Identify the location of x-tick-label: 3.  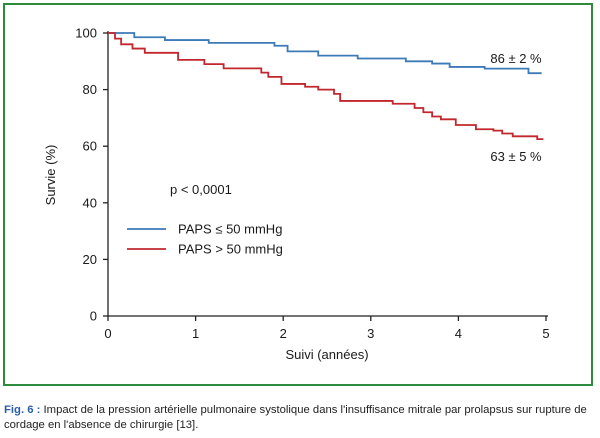
(370, 333).